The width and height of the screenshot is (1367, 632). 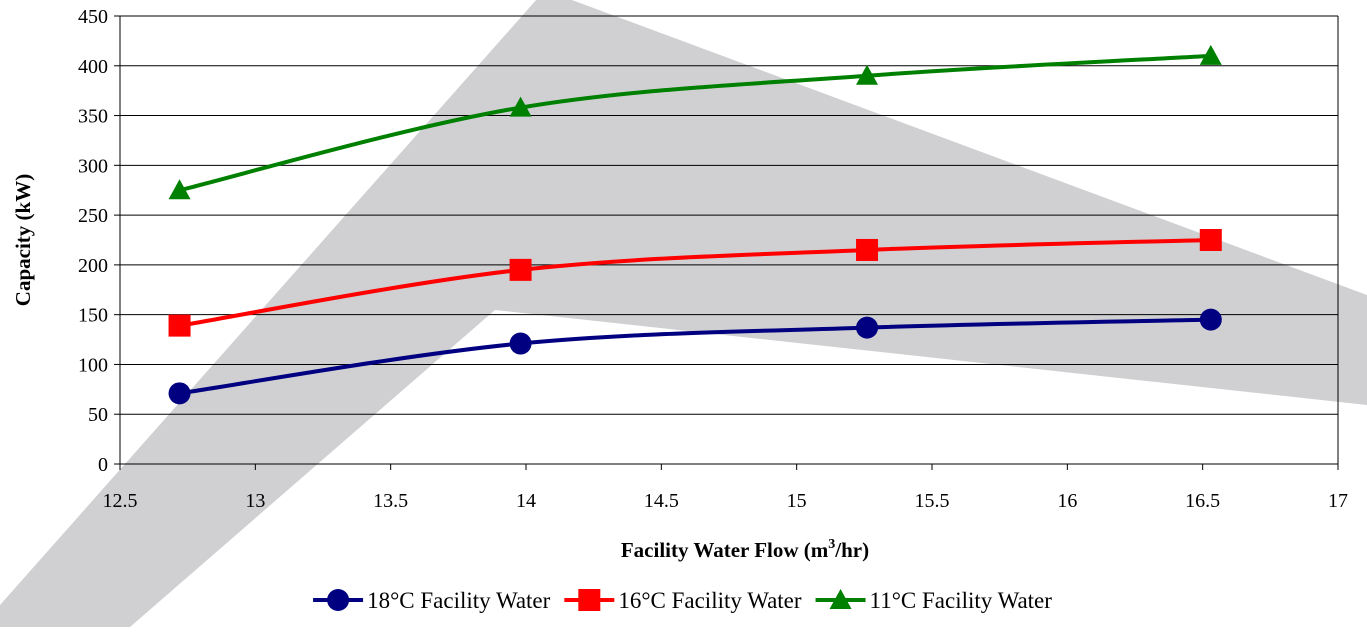 What do you see at coordinates (1202, 501) in the screenshot?
I see `x-tick-label: 16.5` at bounding box center [1202, 501].